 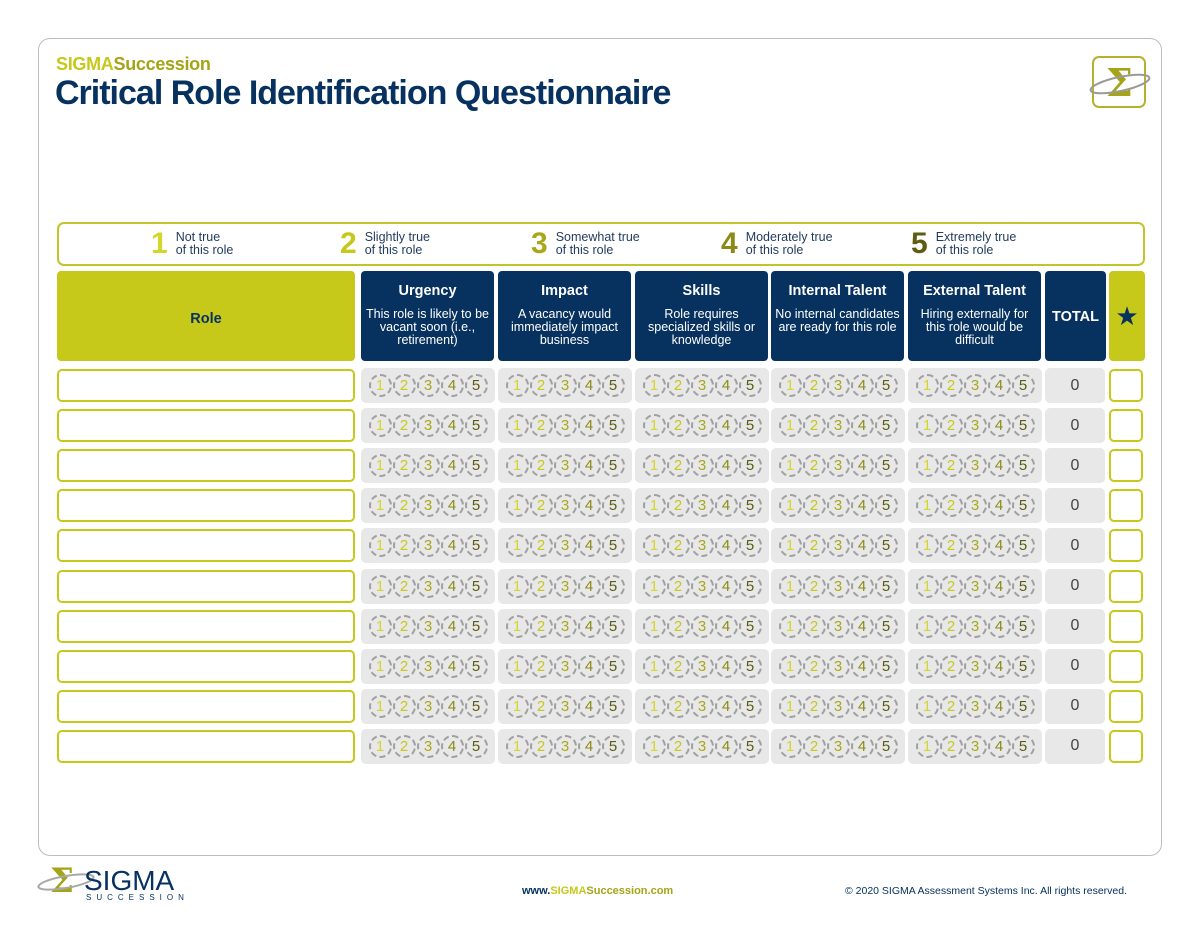 I want to click on website-link: www.SIGMASuccession.com, so click(x=597, y=891).